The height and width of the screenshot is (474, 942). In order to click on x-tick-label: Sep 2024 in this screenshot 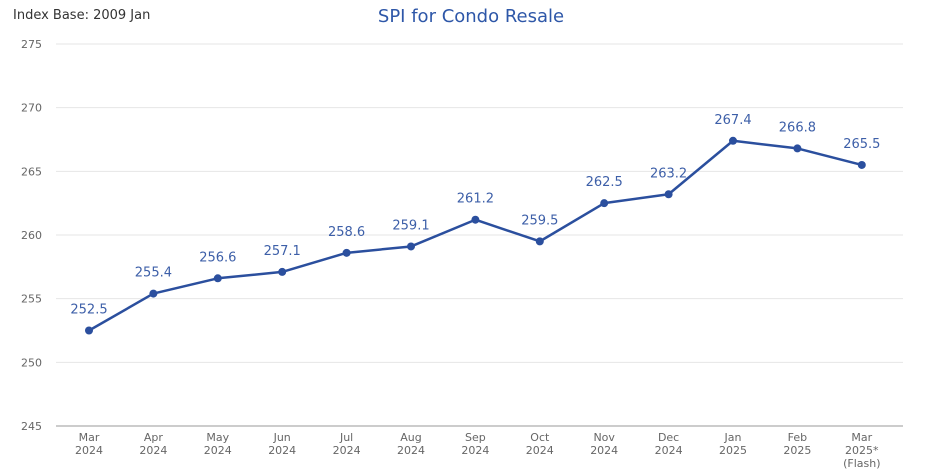, I will do `click(475, 444)`.